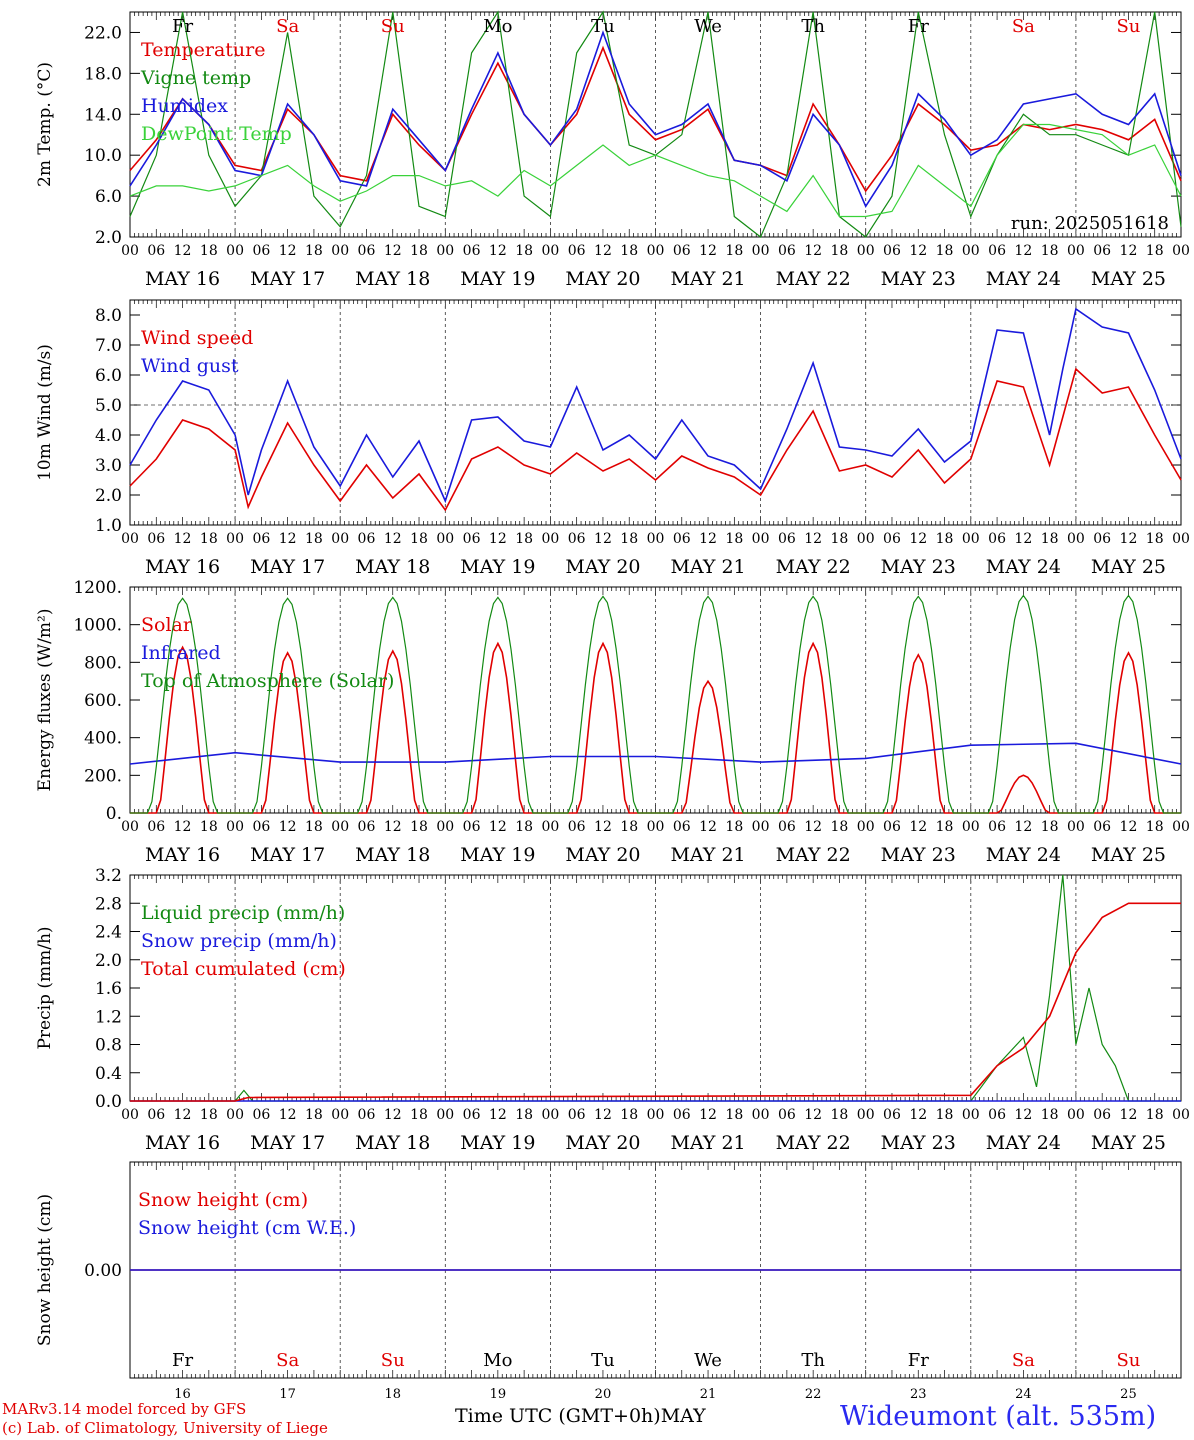 The image size is (1194, 1440). I want to click on y-tick-label: 0., so click(114, 814).